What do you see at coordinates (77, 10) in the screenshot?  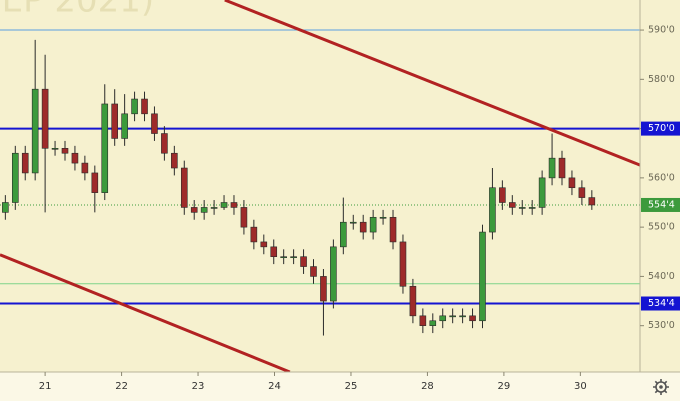 I see `watermark: SEP 2021)` at bounding box center [77, 10].